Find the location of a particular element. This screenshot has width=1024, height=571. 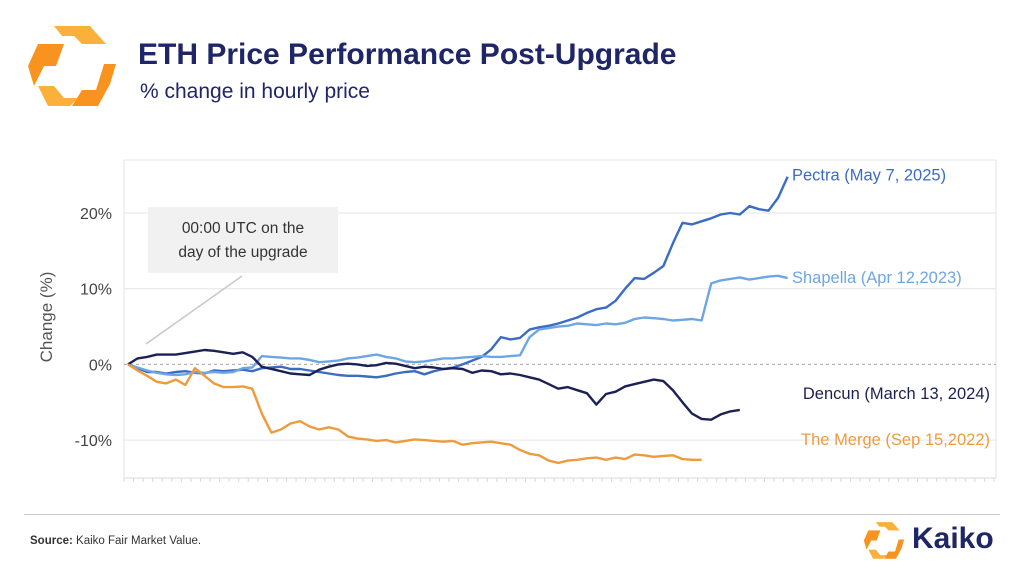

series-label-2: Dencun (March 13, 2024) is located at coordinates (896, 394).